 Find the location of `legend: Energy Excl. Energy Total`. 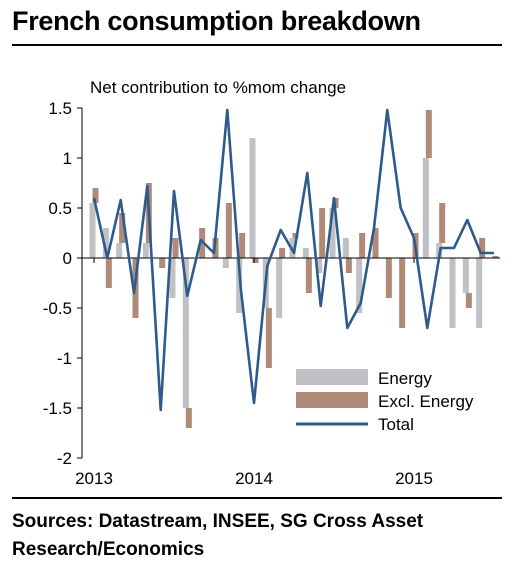

legend: Energy Excl. Energy Total is located at coordinates (385, 401).